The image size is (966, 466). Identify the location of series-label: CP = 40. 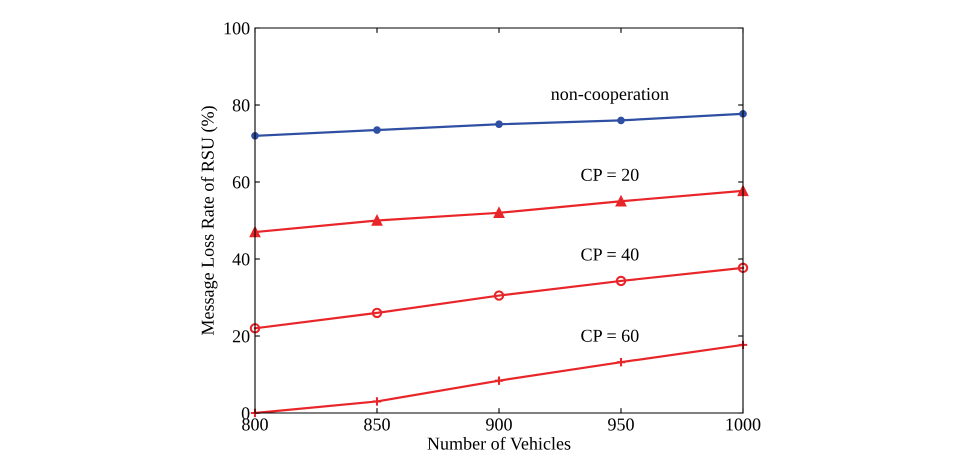
(610, 254).